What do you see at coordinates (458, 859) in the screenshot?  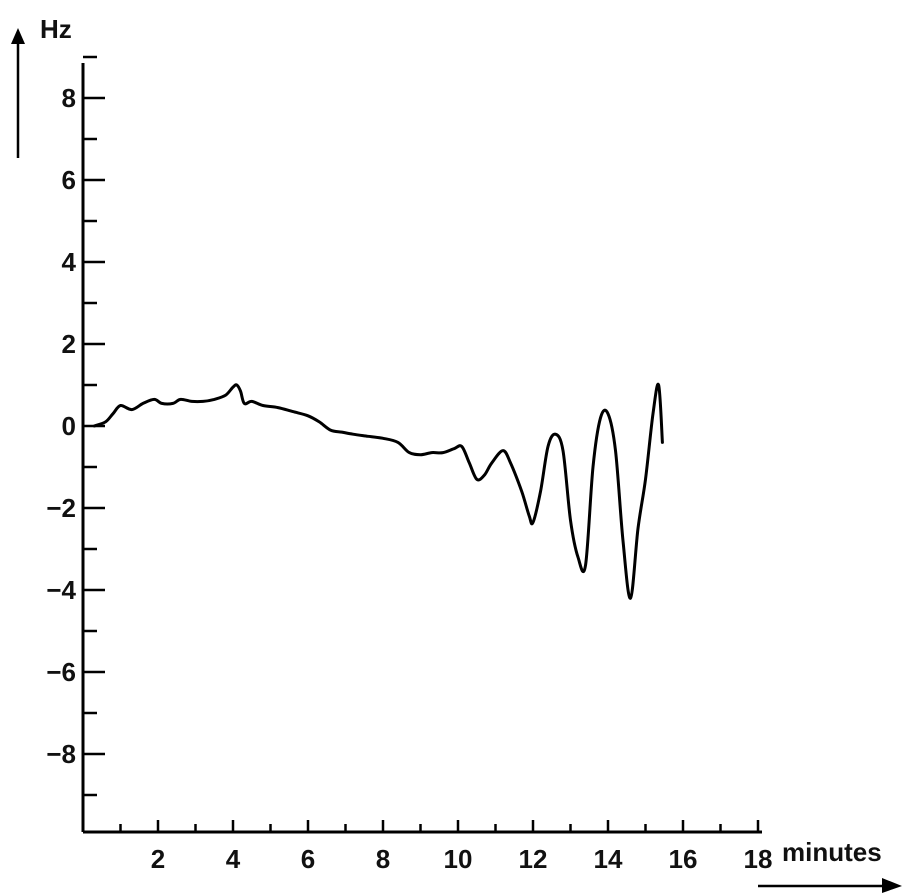 I see `x-tick-label: 10` at bounding box center [458, 859].